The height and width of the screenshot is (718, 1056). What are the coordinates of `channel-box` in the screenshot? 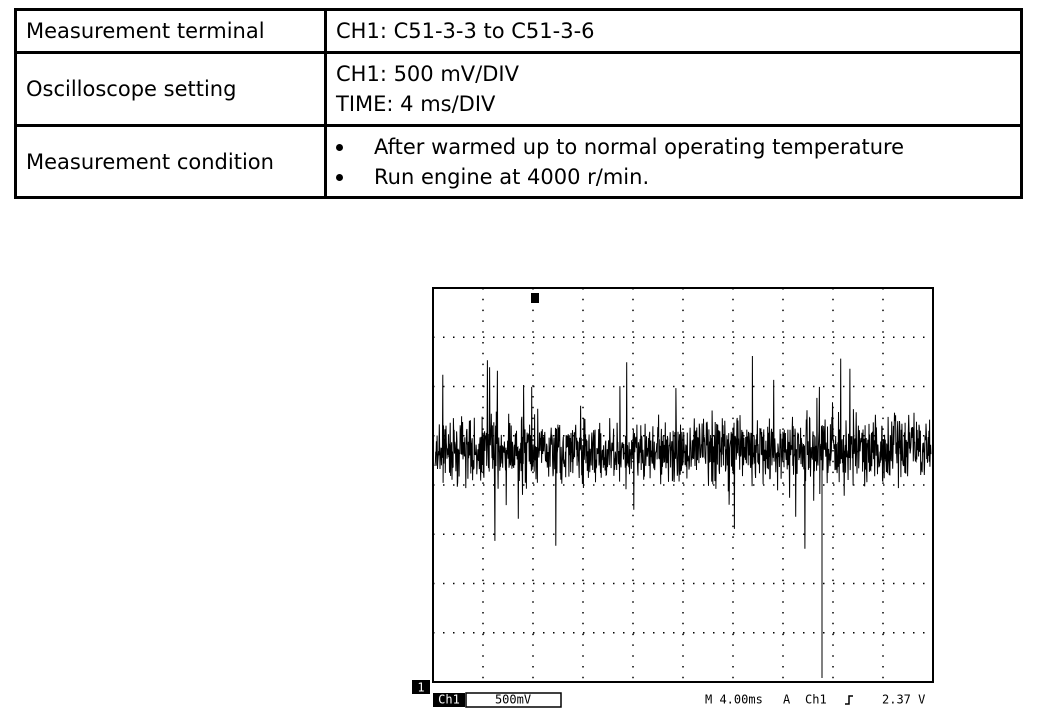 It's located at (449, 700).